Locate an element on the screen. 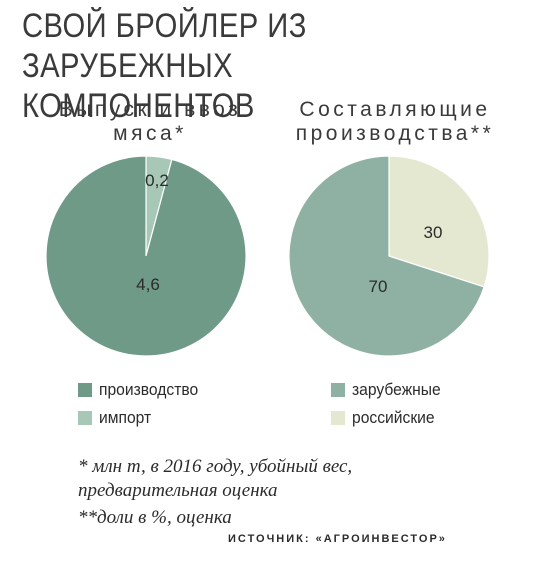 The height and width of the screenshot is (568, 543). title-line-2: КОМПОНЕНТОВ is located at coordinates (138, 106).